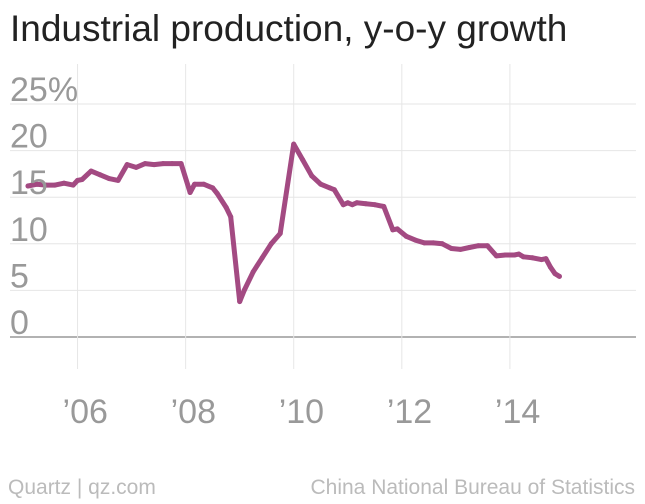 The image size is (645, 504). What do you see at coordinates (301, 412) in the screenshot?
I see `x-tick-label: ’10` at bounding box center [301, 412].